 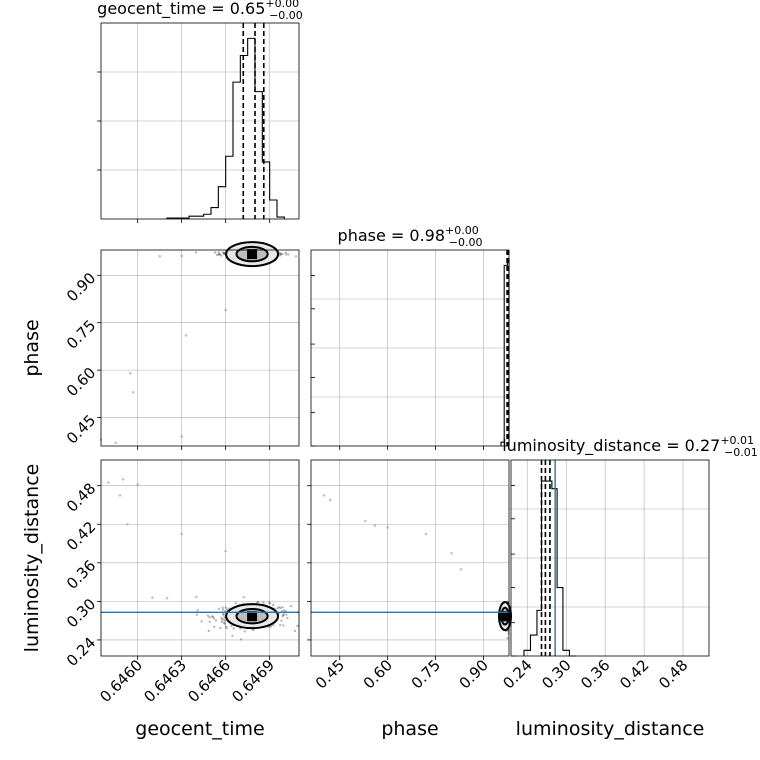 What do you see at coordinates (81, 652) in the screenshot?
I see `y-tick-label-luminosity_distance: 0.24` at bounding box center [81, 652].